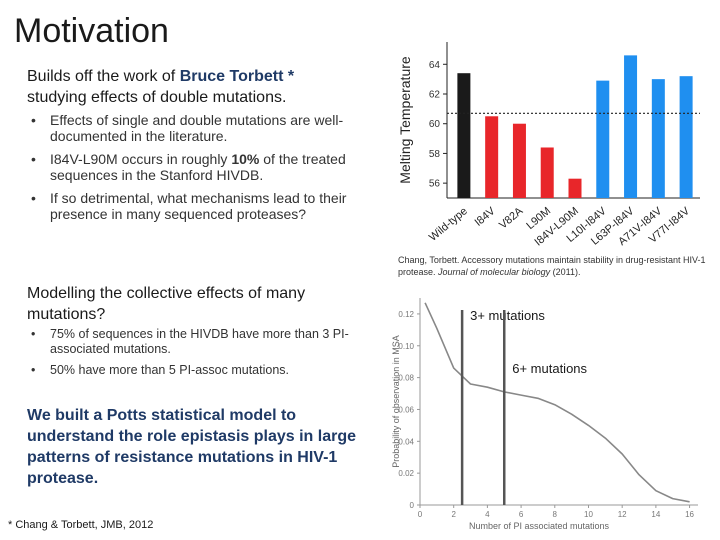 The height and width of the screenshot is (540, 720). Describe the element at coordinates (406, 314) in the screenshot. I see `y-tick-label: 0.12` at that location.